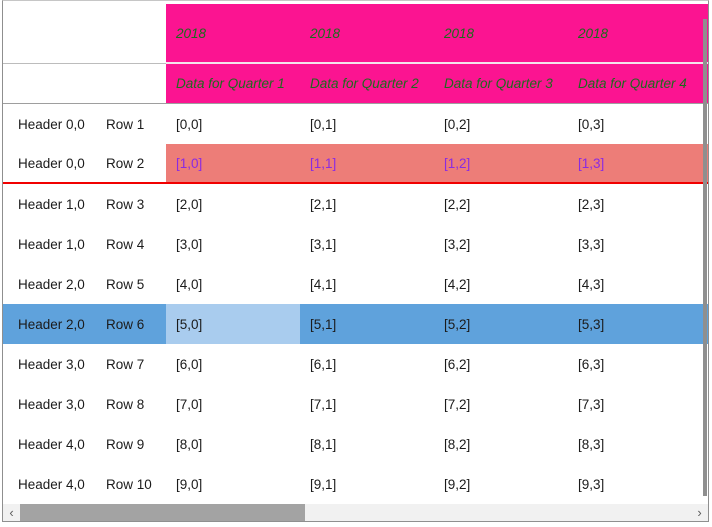  I want to click on data-cell: [7,0], so click(189, 404).